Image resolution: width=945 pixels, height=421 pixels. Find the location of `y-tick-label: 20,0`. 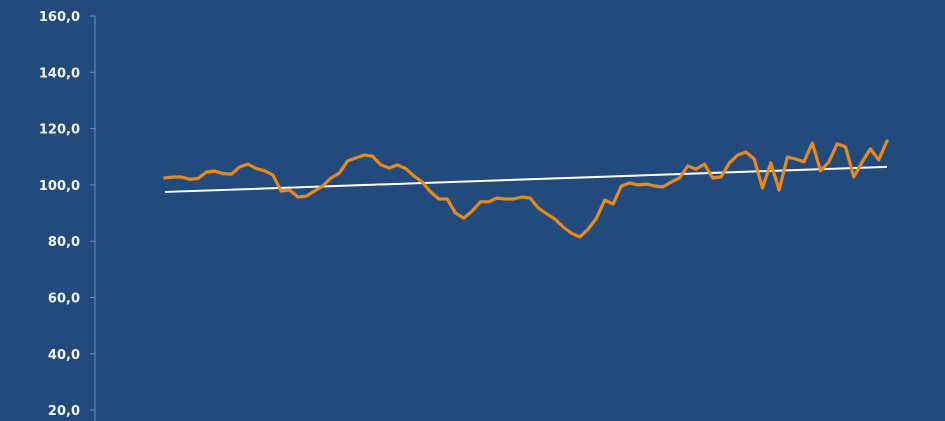

y-tick-label: 20,0 is located at coordinates (64, 411).